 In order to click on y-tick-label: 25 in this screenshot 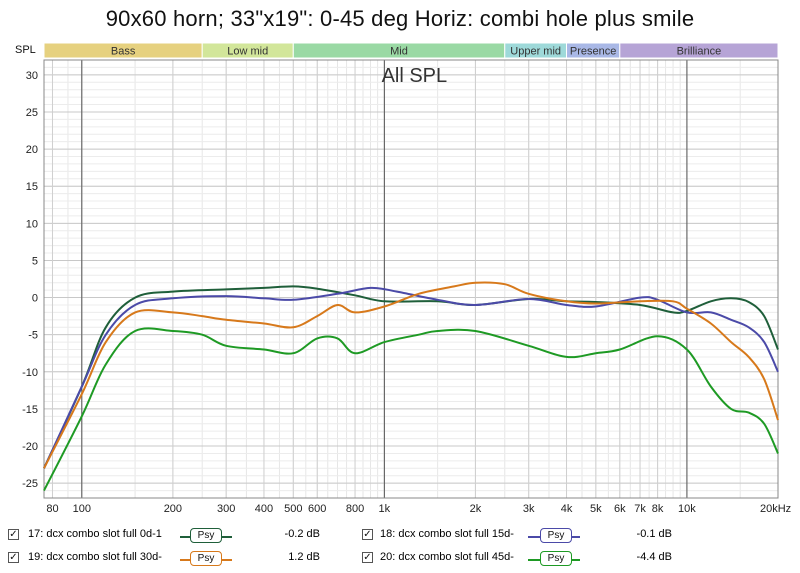, I will do `click(32, 113)`.